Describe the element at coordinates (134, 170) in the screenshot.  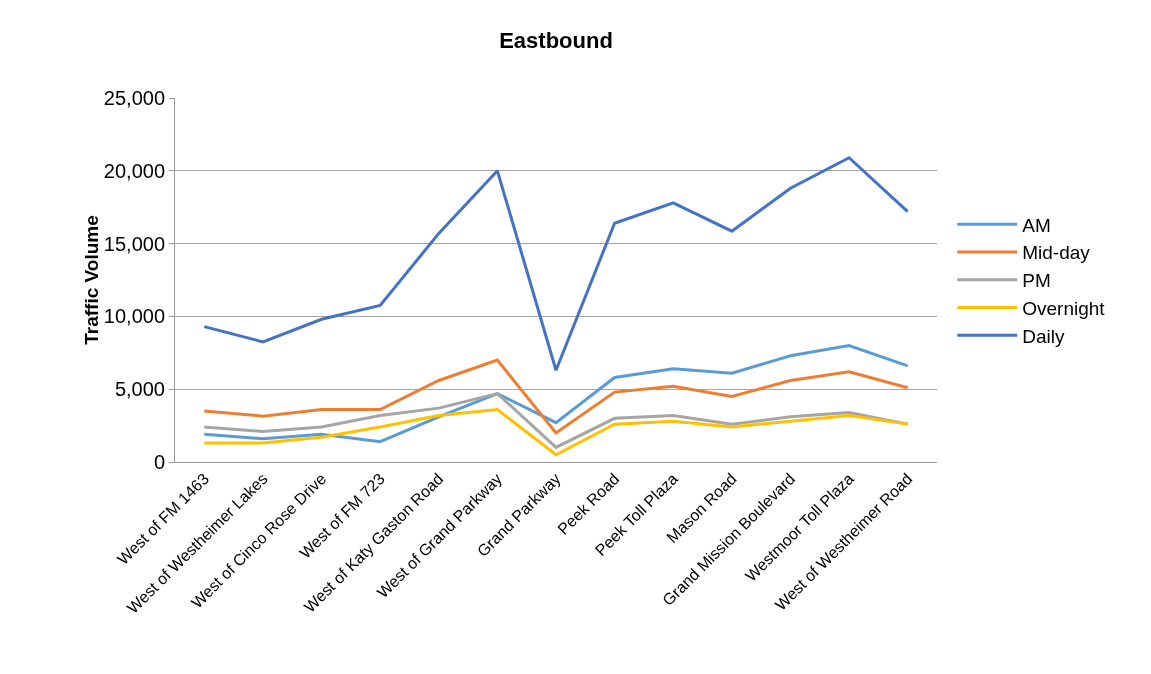
I see `y-tick-label: 20,000` at that location.